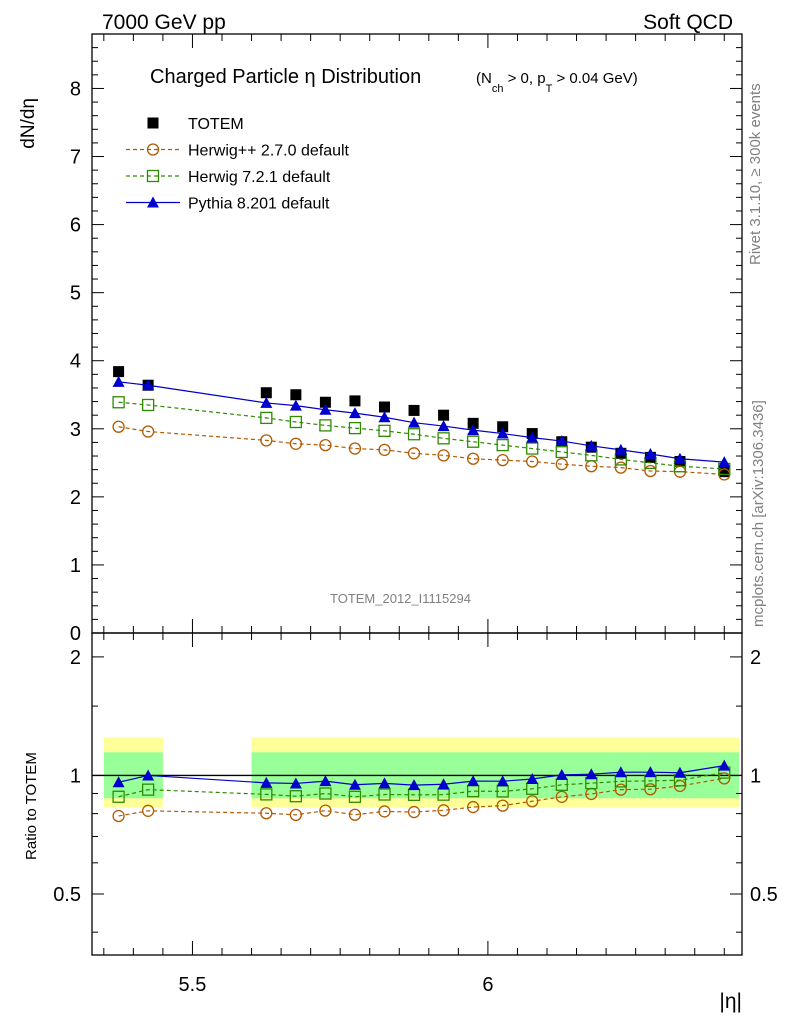  What do you see at coordinates (755, 658) in the screenshot?
I see `ratio-tick-label-right: 2` at bounding box center [755, 658].